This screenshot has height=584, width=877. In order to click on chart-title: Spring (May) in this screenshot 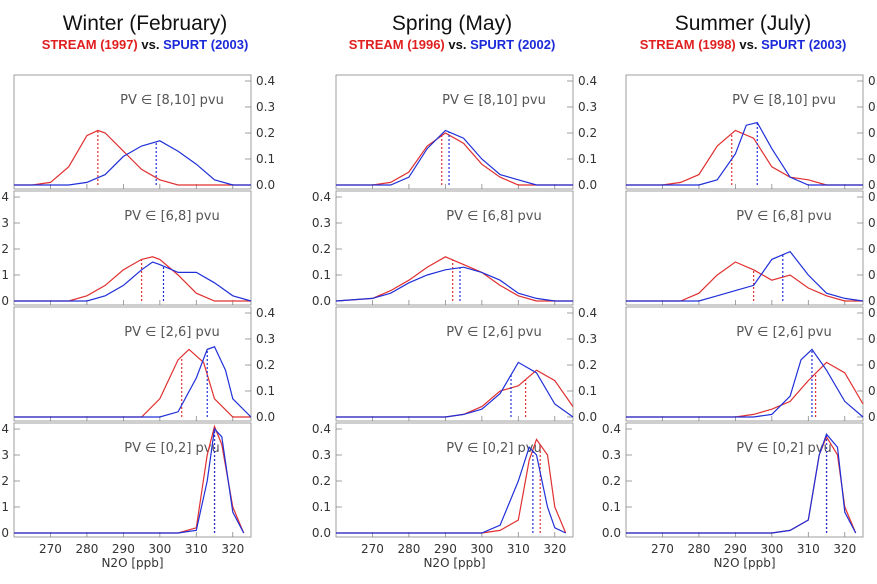, I will do `click(452, 23)`.